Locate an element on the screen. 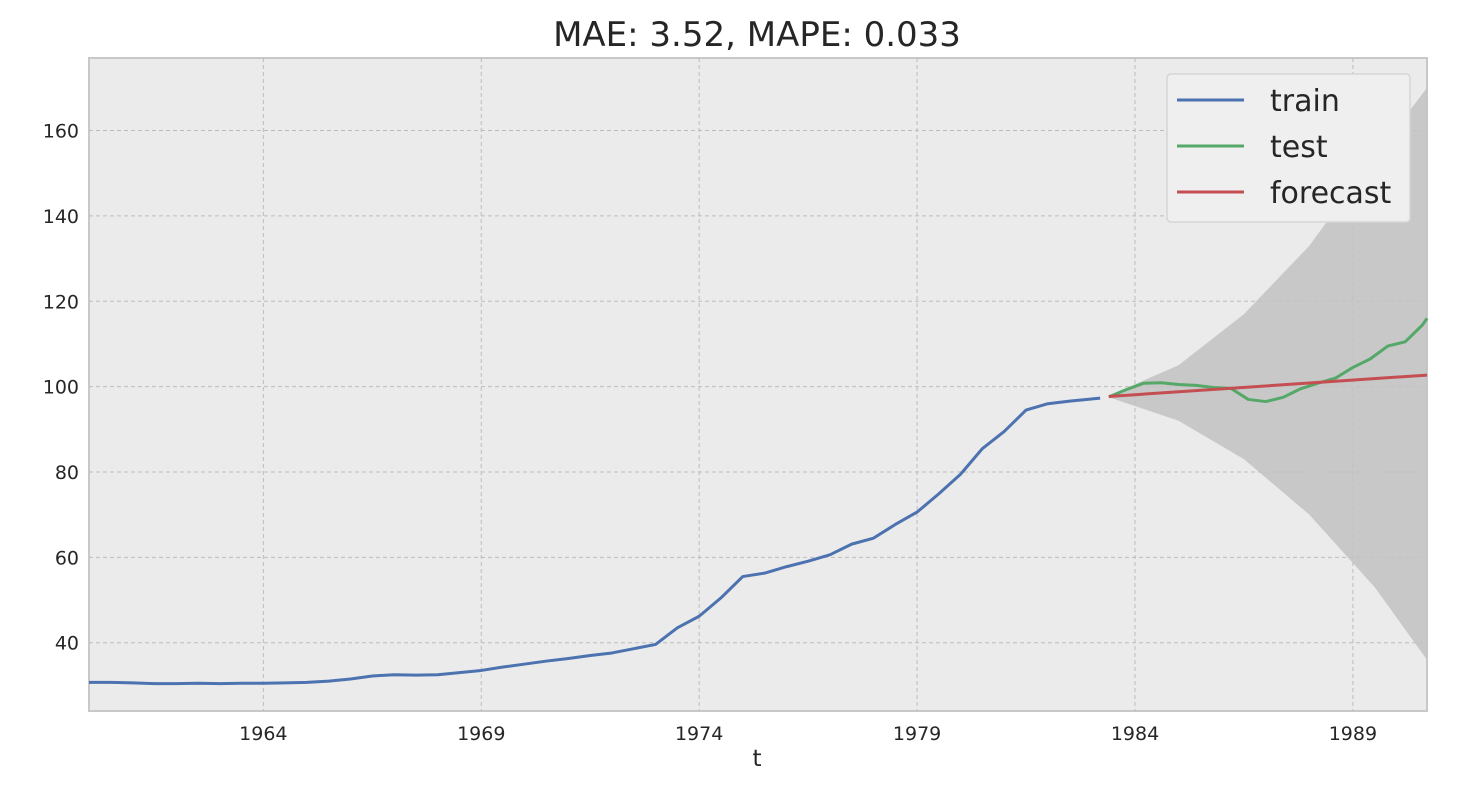 The width and height of the screenshot is (1484, 788). y-axis-ticks: 40 60 80 100 120 140 160 is located at coordinates (61, 388).